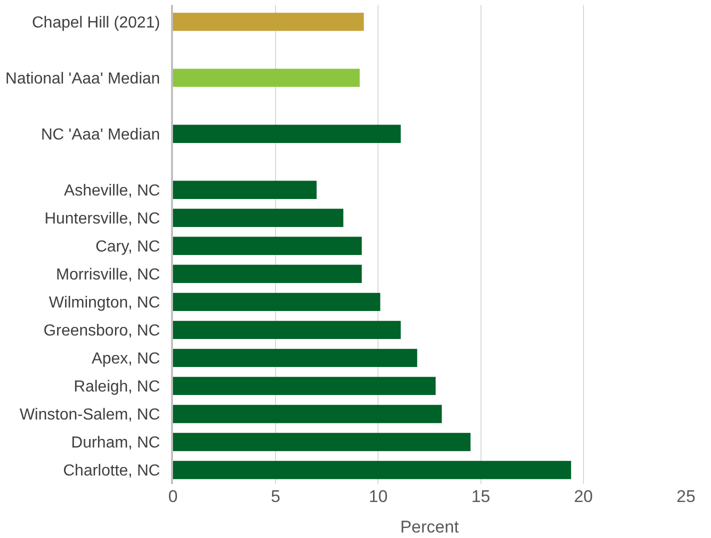  I want to click on y-tick-label: NC 'Aaa' Median, so click(100, 135).